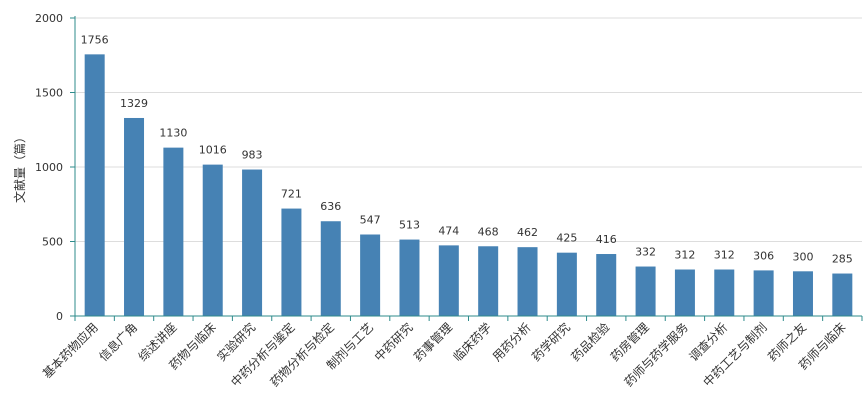  What do you see at coordinates (763, 255) in the screenshot?
I see `bar-value-label: 306` at bounding box center [763, 255].